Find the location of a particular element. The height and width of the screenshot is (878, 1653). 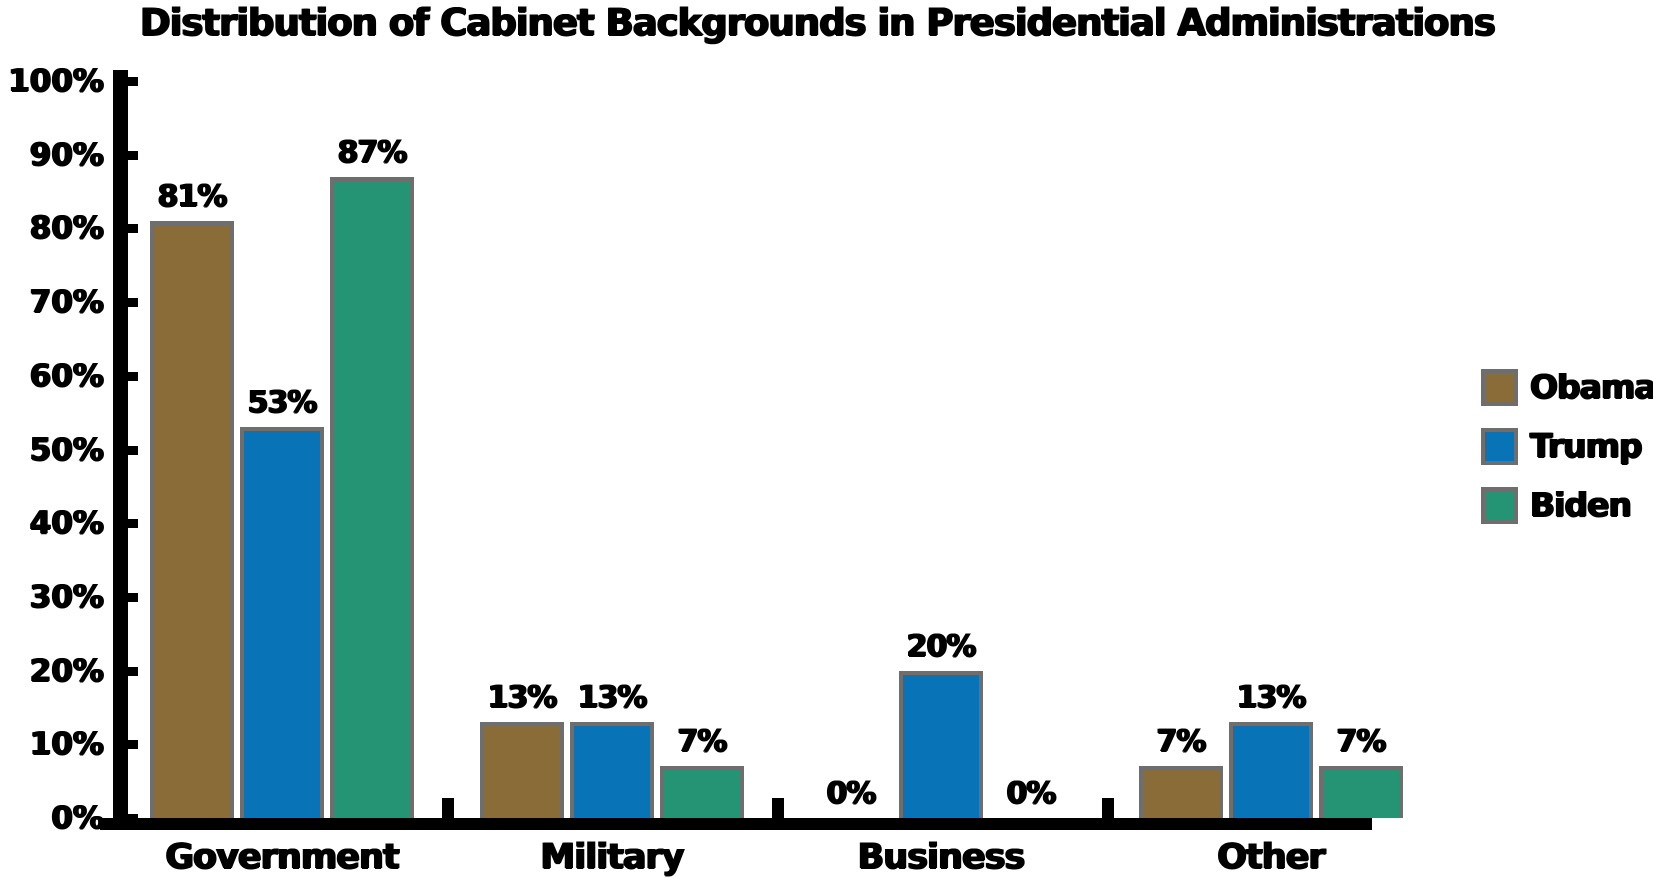

bar-trump-government is located at coordinates (282, 622).